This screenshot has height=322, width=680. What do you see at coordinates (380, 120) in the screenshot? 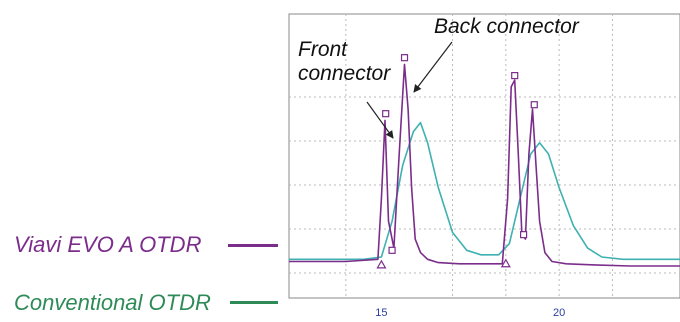
I see `front-connector-arrow` at bounding box center [380, 120].